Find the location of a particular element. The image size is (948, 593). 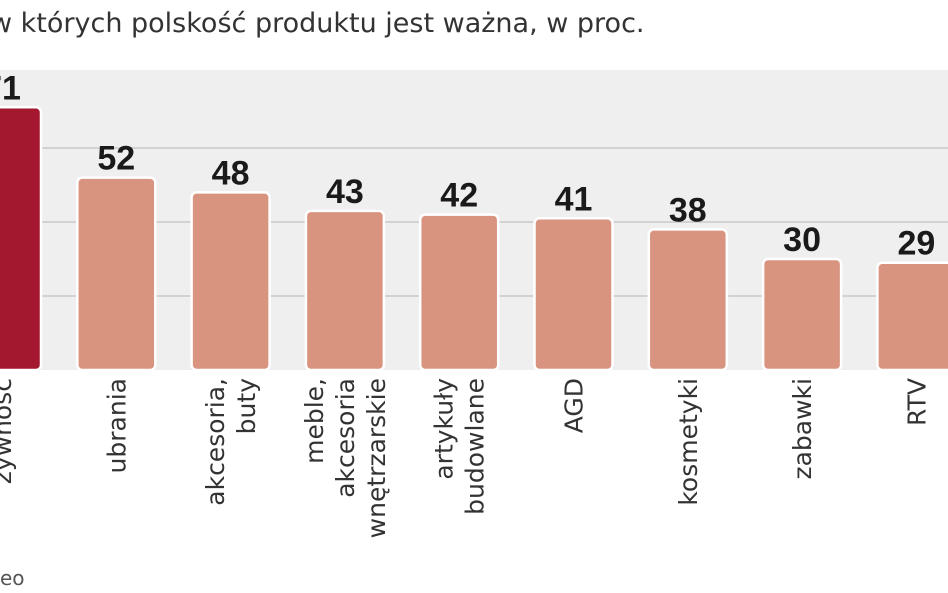

category-label: kosmetyki is located at coordinates (688, 442).